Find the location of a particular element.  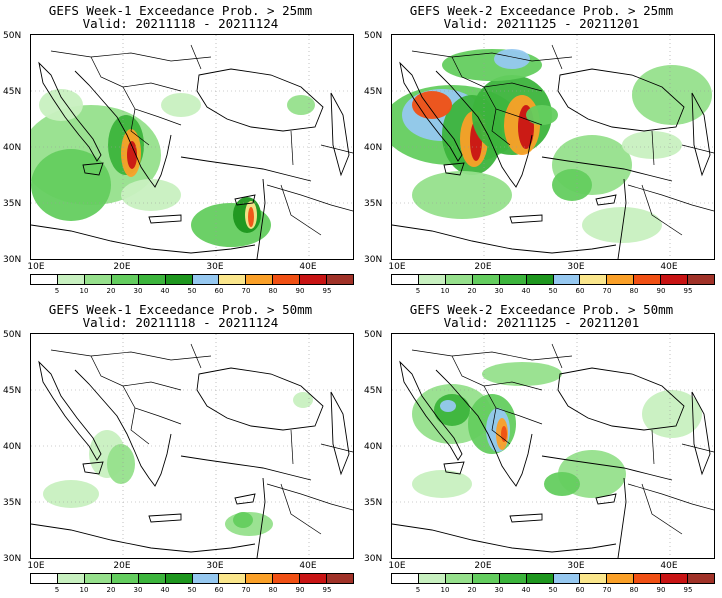

lat-label-40n: 40N is located at coordinates (12, 148).